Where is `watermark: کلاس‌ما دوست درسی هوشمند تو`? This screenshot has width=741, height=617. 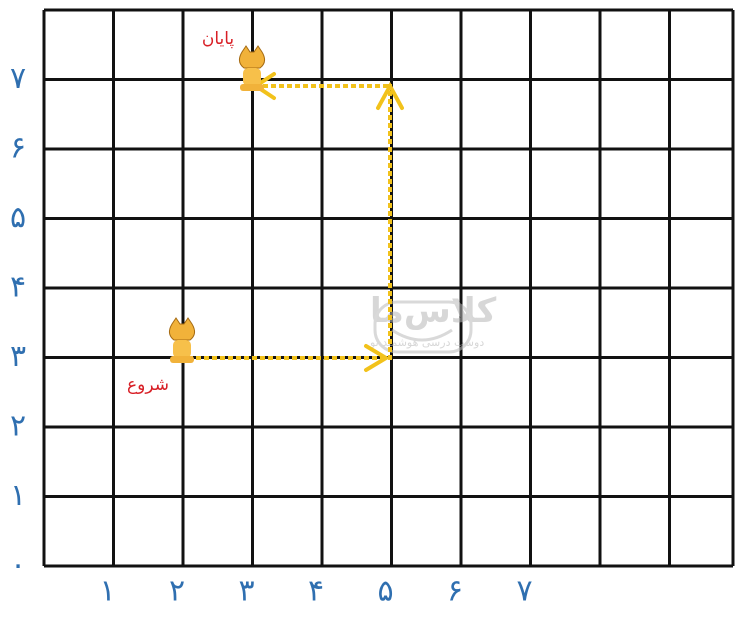 watermark: کلاس‌ما دوست درسی هوشمند تو is located at coordinates (433, 322).